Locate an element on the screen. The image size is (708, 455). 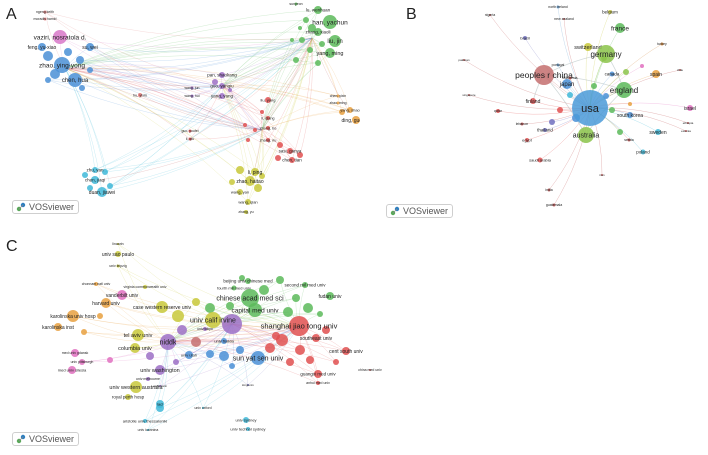
institution-columbia-univ: columbia univ is located at coordinates (135, 348).